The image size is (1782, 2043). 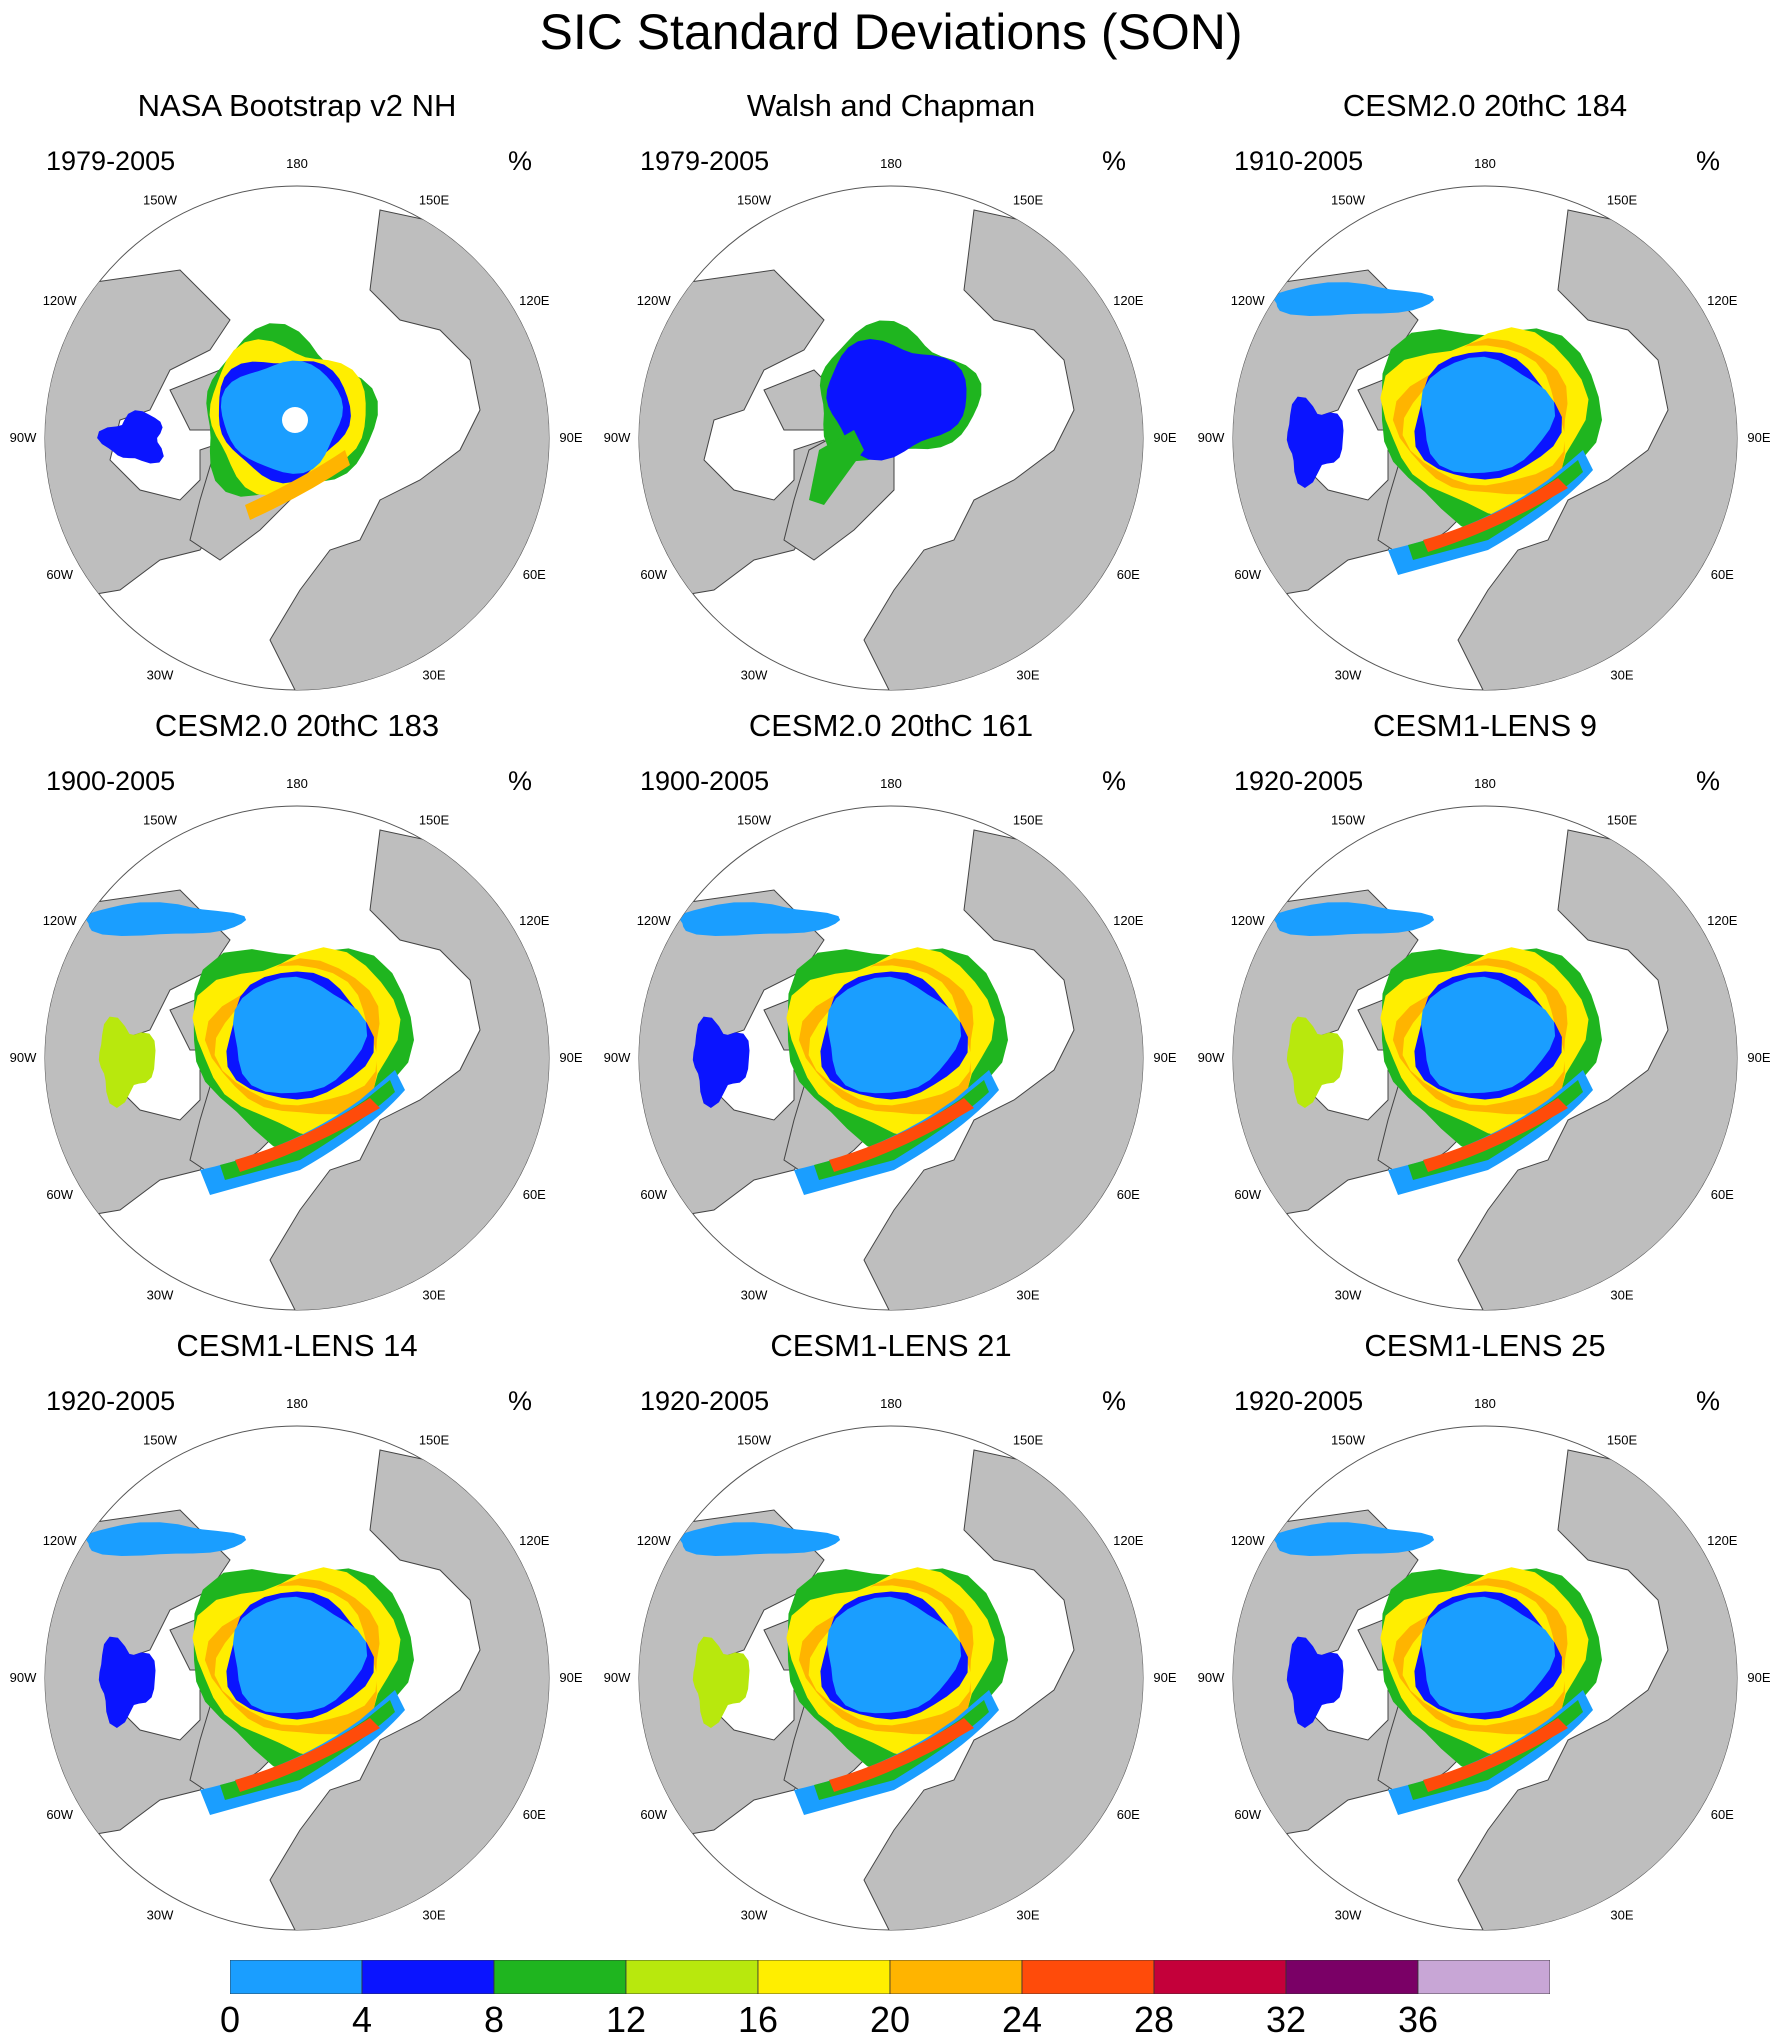 What do you see at coordinates (891, 105) in the screenshot?
I see `panel-title: Walsh and Chapman` at bounding box center [891, 105].